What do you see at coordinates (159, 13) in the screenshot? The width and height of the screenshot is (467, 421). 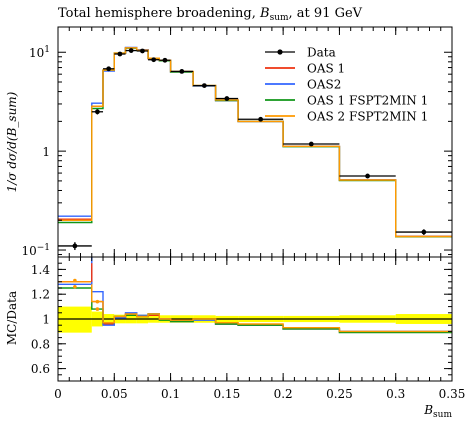 I see `chart-title-prefix: Total hemisphere broadening,` at bounding box center [159, 13].